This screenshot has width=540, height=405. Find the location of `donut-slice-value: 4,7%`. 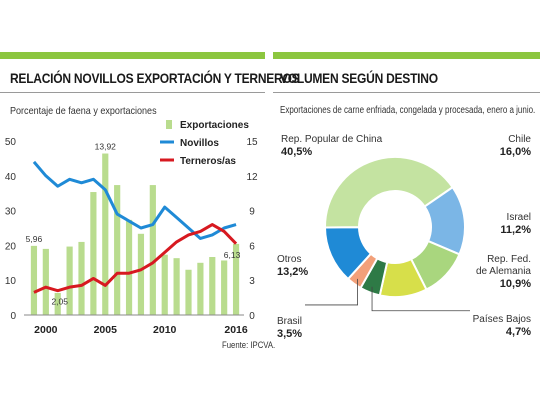

donut-slice-value: 4,7% is located at coordinates (518, 332).